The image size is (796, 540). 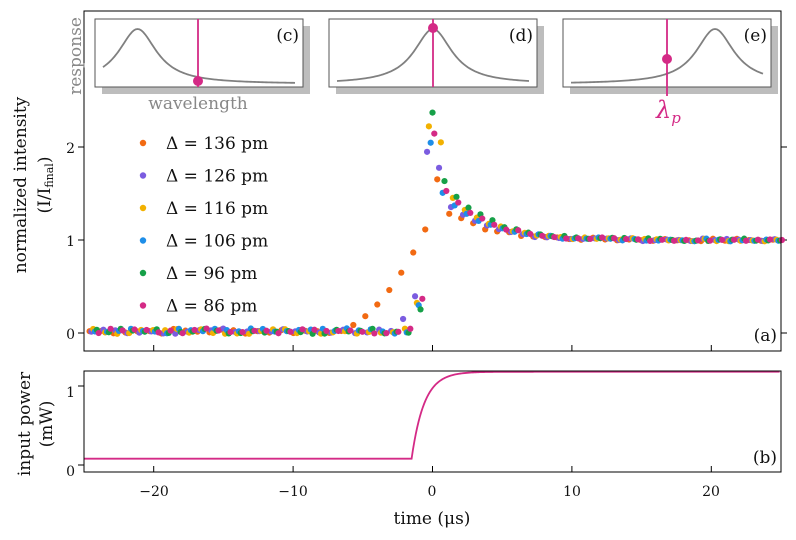 What do you see at coordinates (76, 56) in the screenshot?
I see `response-label: response` at bounding box center [76, 56].